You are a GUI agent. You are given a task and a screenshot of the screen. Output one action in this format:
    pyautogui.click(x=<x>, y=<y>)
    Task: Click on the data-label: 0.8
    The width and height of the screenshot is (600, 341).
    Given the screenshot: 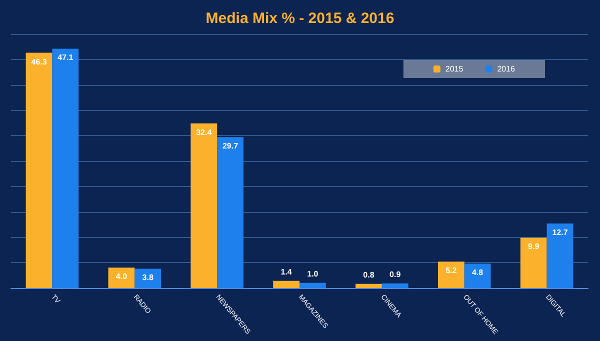 What is the action you would take?
    pyautogui.click(x=369, y=275)
    